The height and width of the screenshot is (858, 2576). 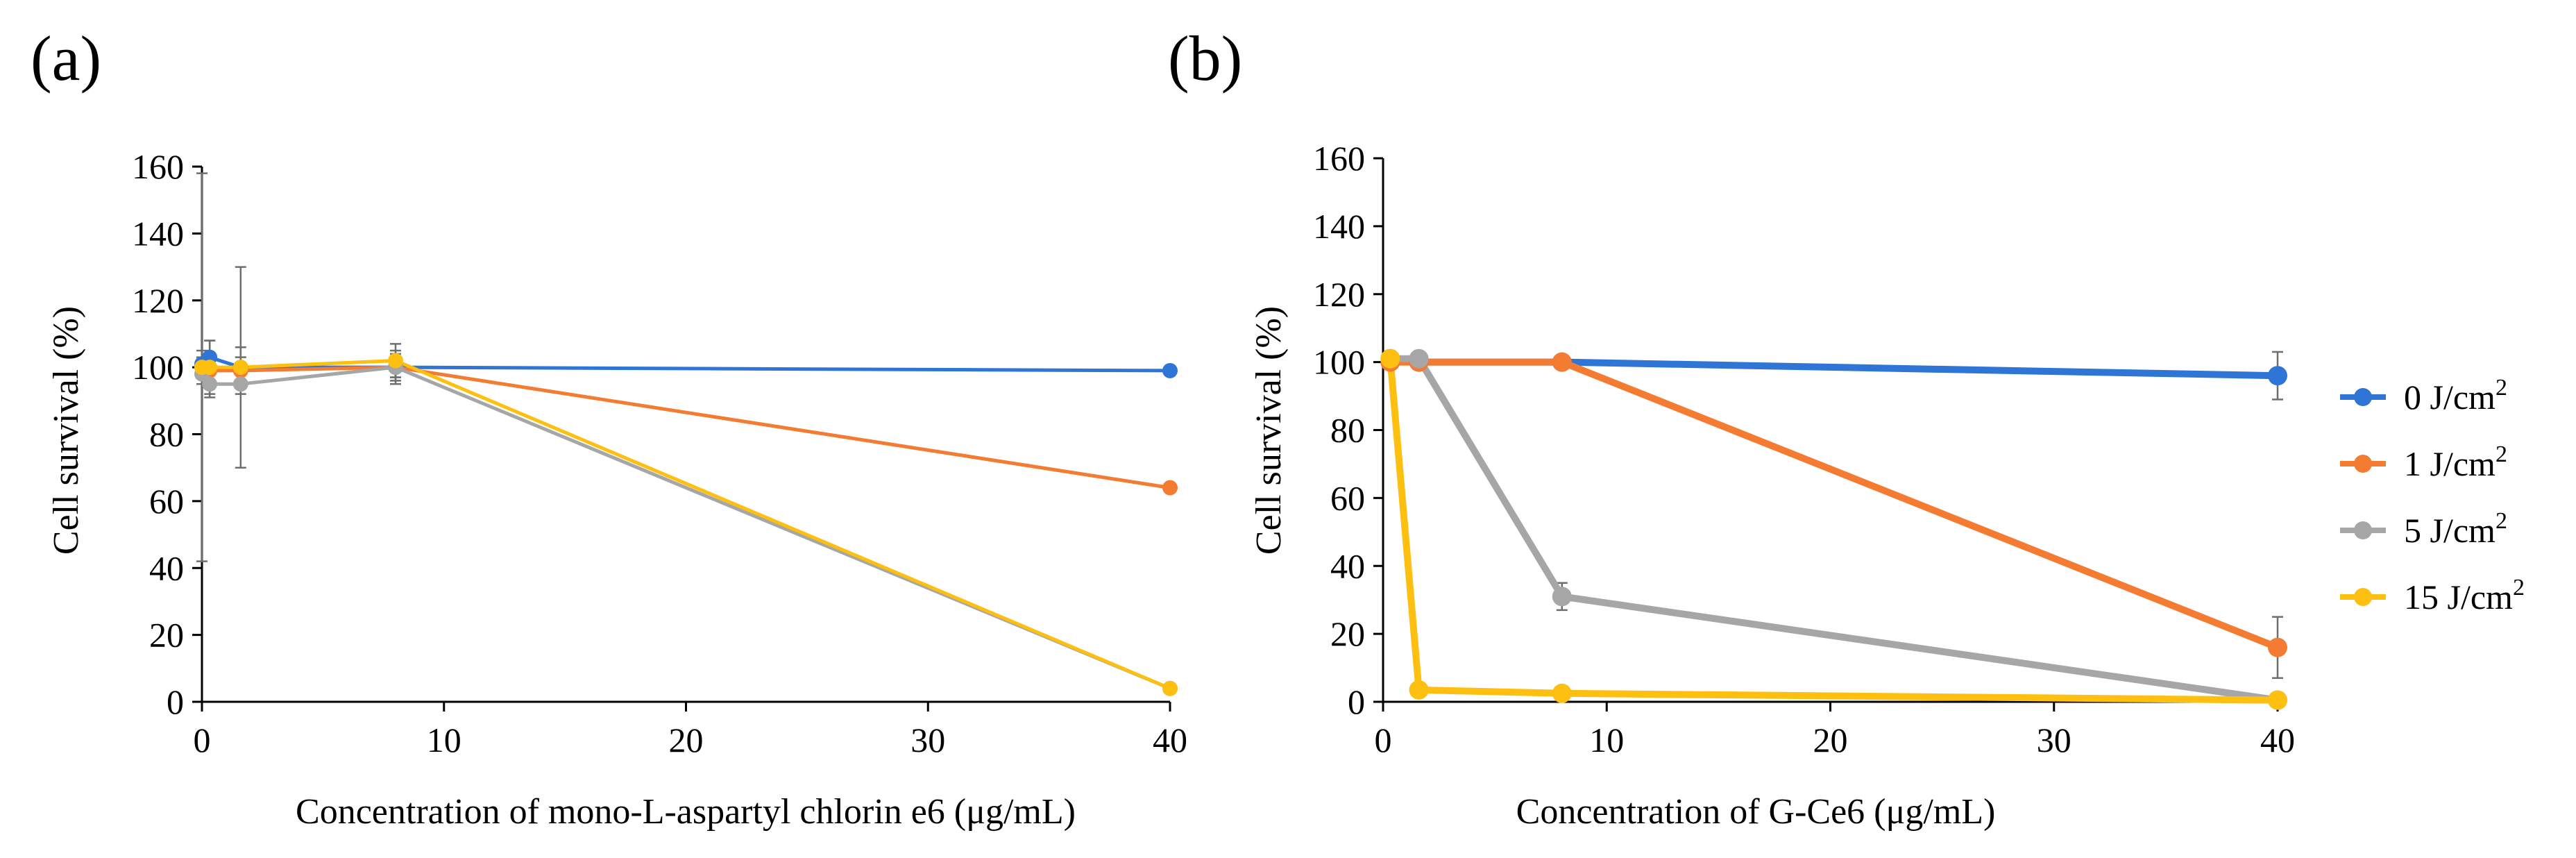 I want to click on legend-label: 1 J/cm2, so click(x=2456, y=462).